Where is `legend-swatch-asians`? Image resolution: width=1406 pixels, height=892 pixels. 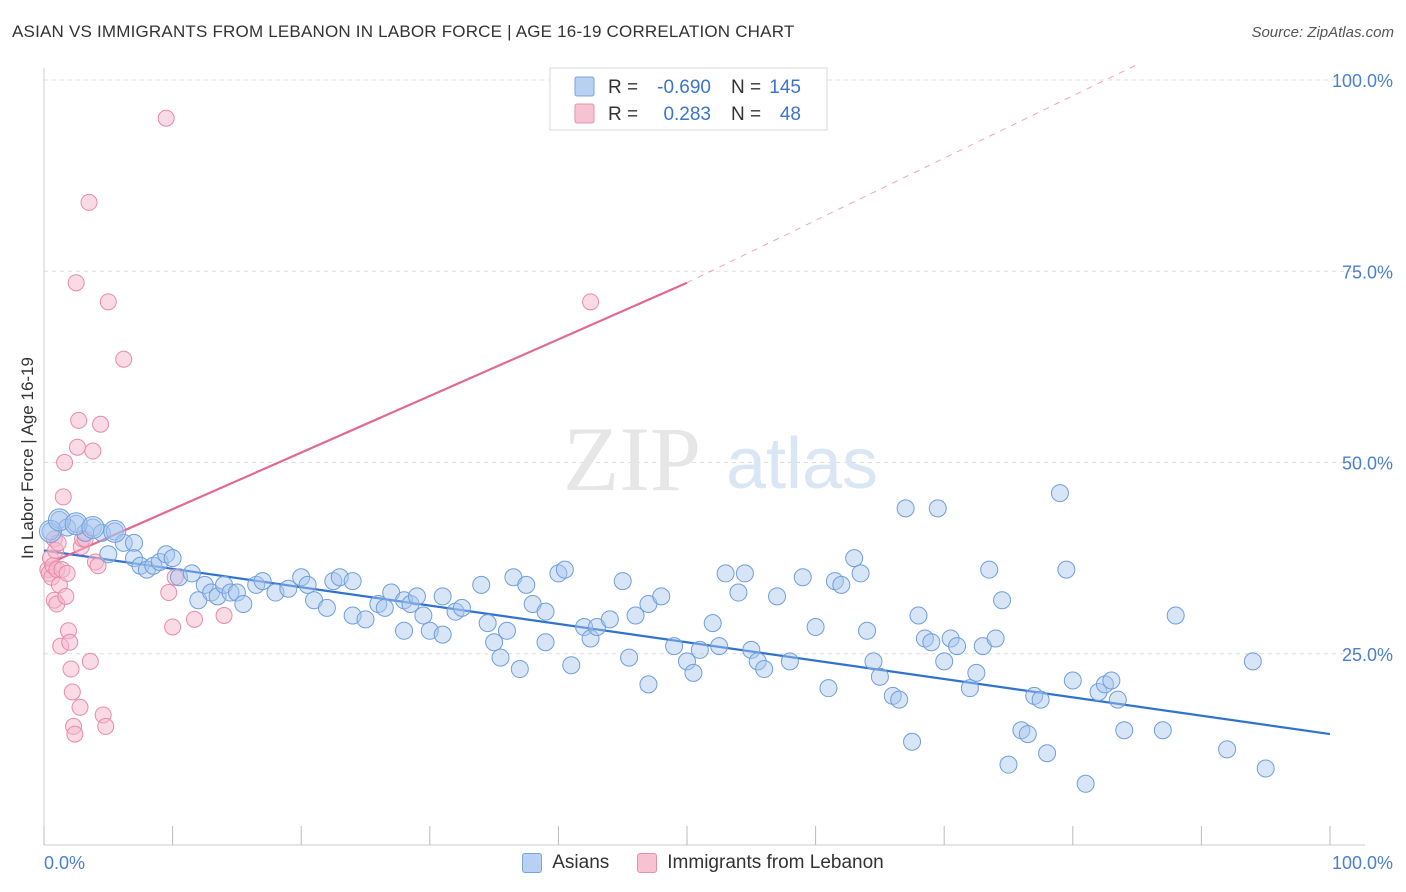
legend-swatch-asians is located at coordinates (532, 863).